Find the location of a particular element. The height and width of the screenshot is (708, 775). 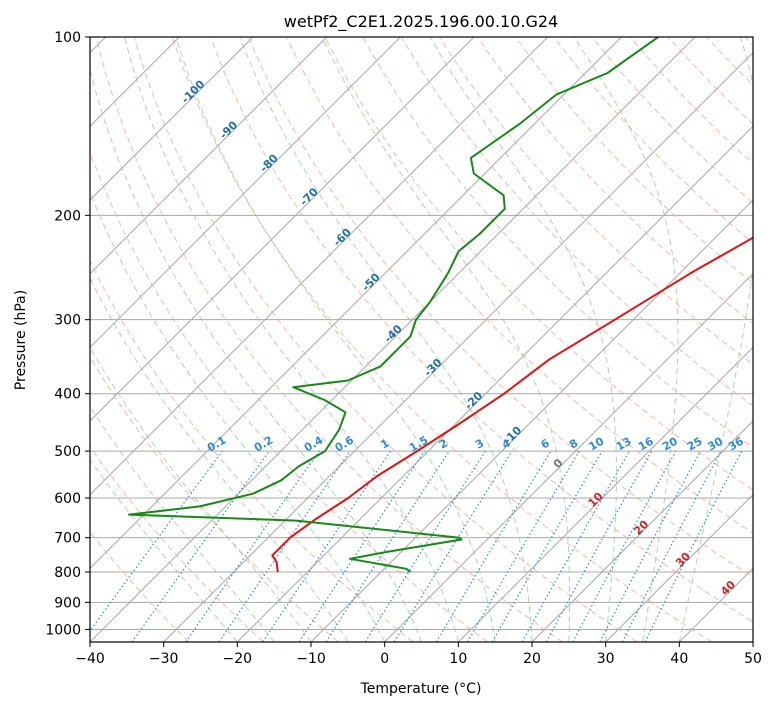

x-tick-label: 30 is located at coordinates (606, 659).